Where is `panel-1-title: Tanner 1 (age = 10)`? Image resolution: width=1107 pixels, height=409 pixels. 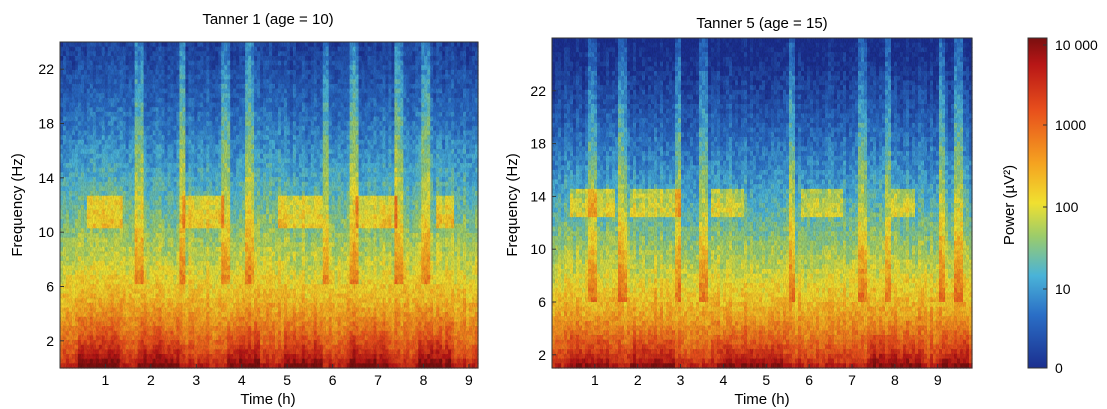 panel-1-title: Tanner 1 (age = 10) is located at coordinates (267, 19).